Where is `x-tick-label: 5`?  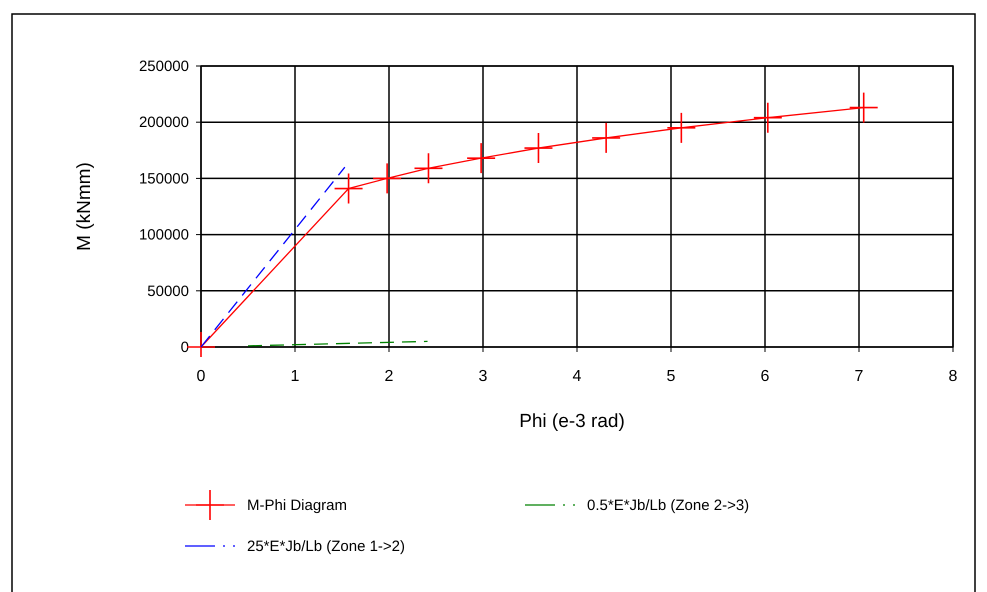 x-tick-label: 5 is located at coordinates (671, 376).